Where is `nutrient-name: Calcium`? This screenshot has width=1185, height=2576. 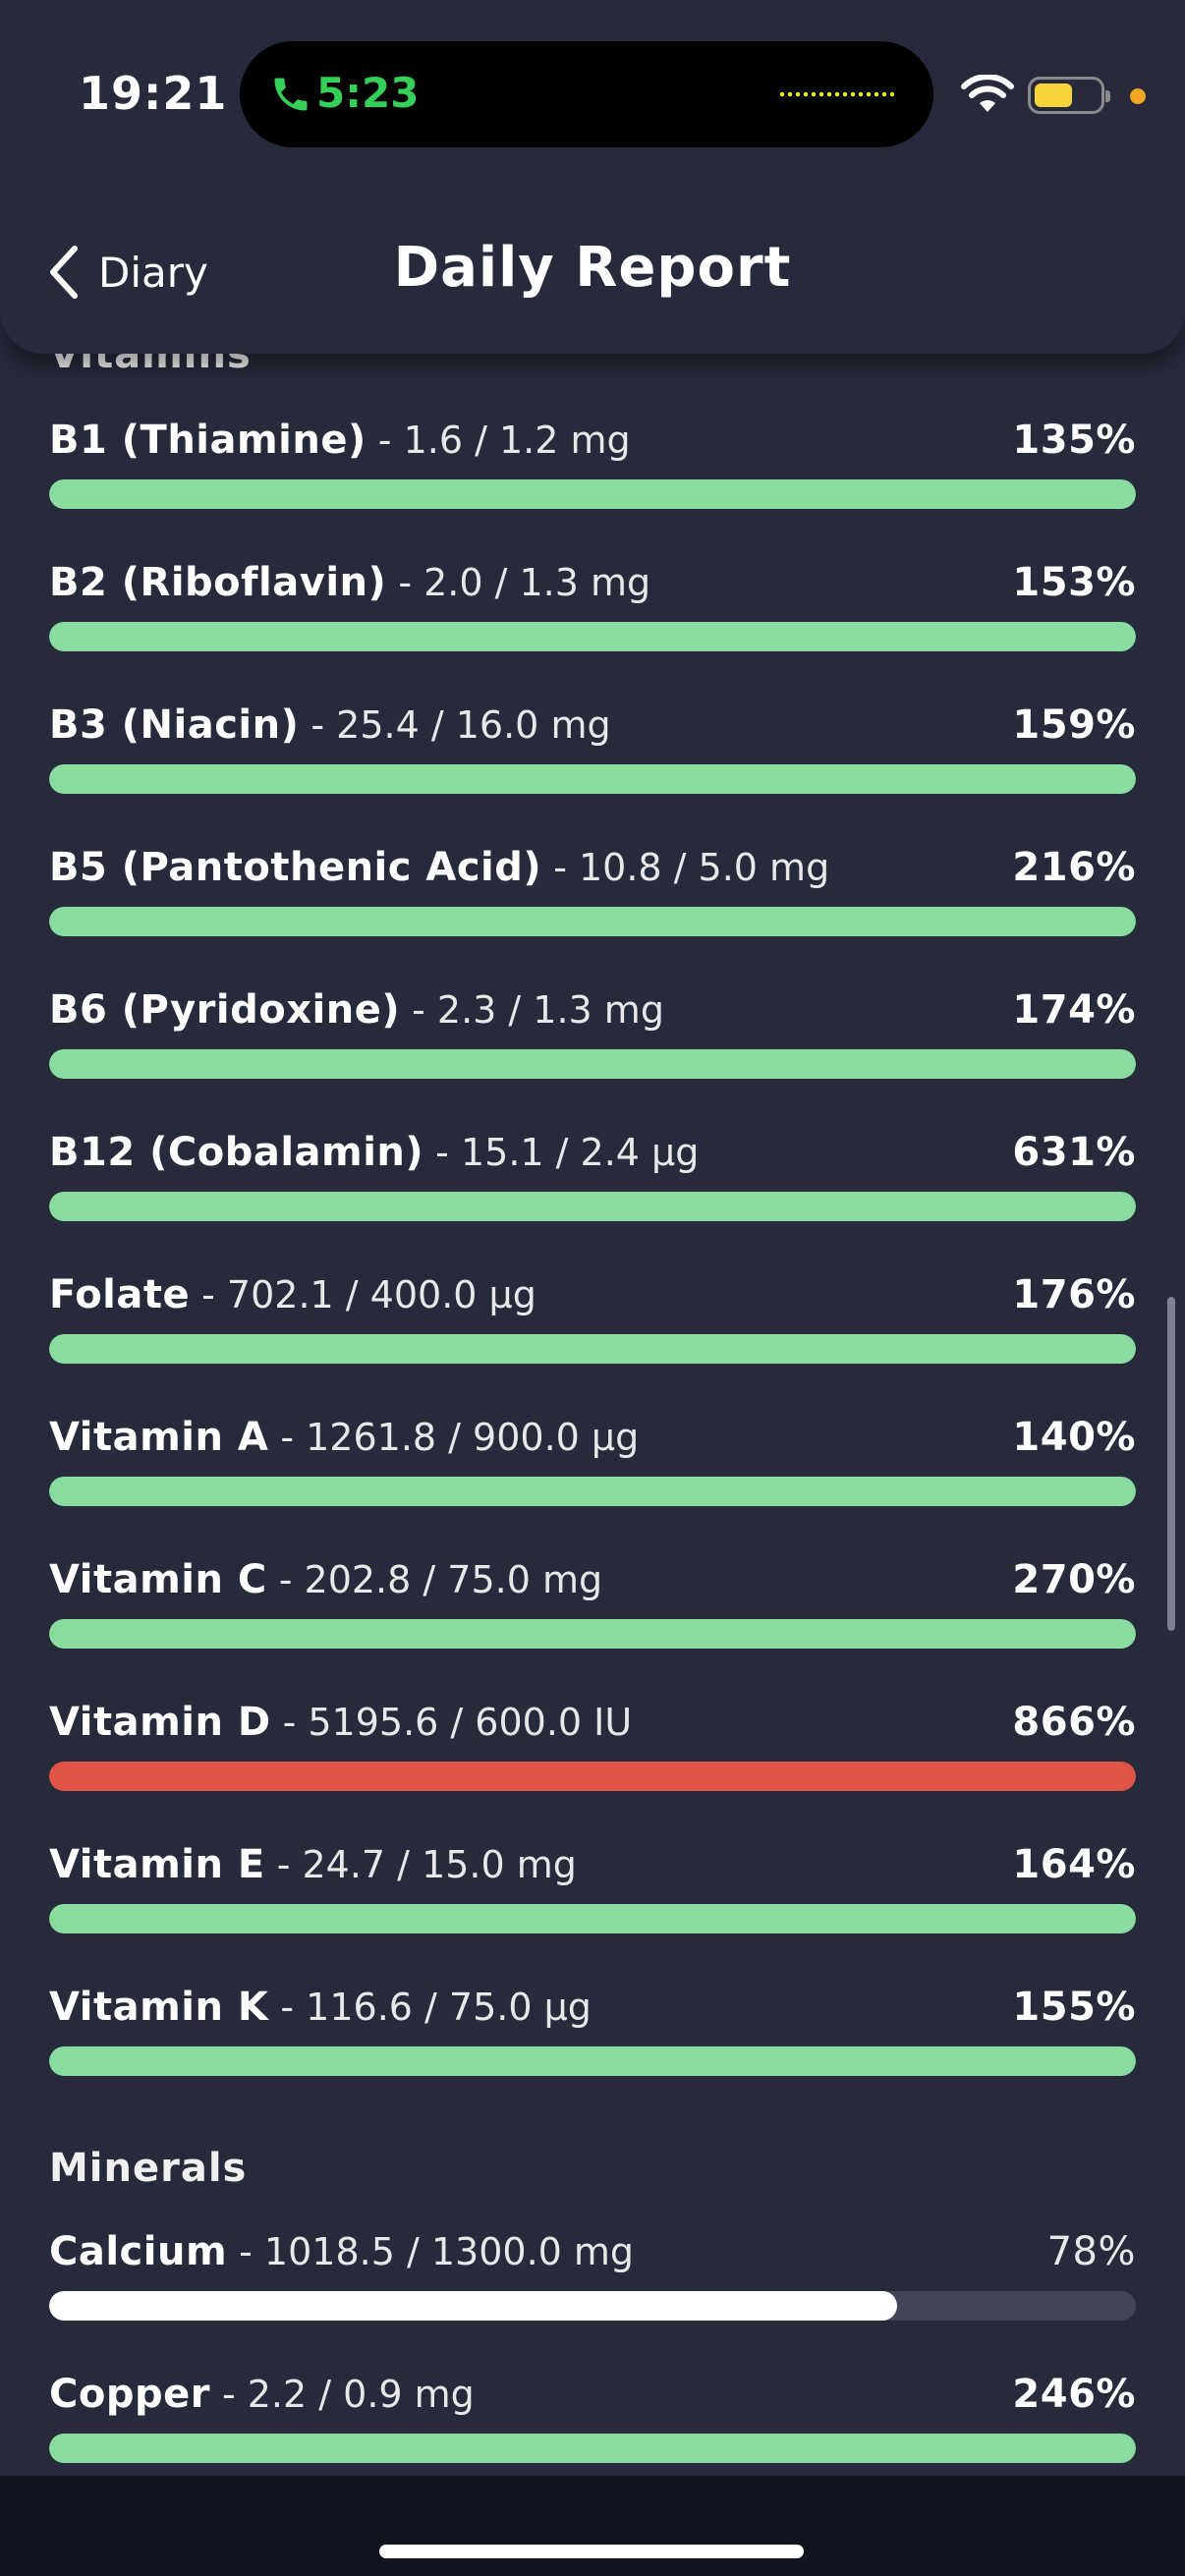
nutrient-name: Calcium is located at coordinates (138, 2251).